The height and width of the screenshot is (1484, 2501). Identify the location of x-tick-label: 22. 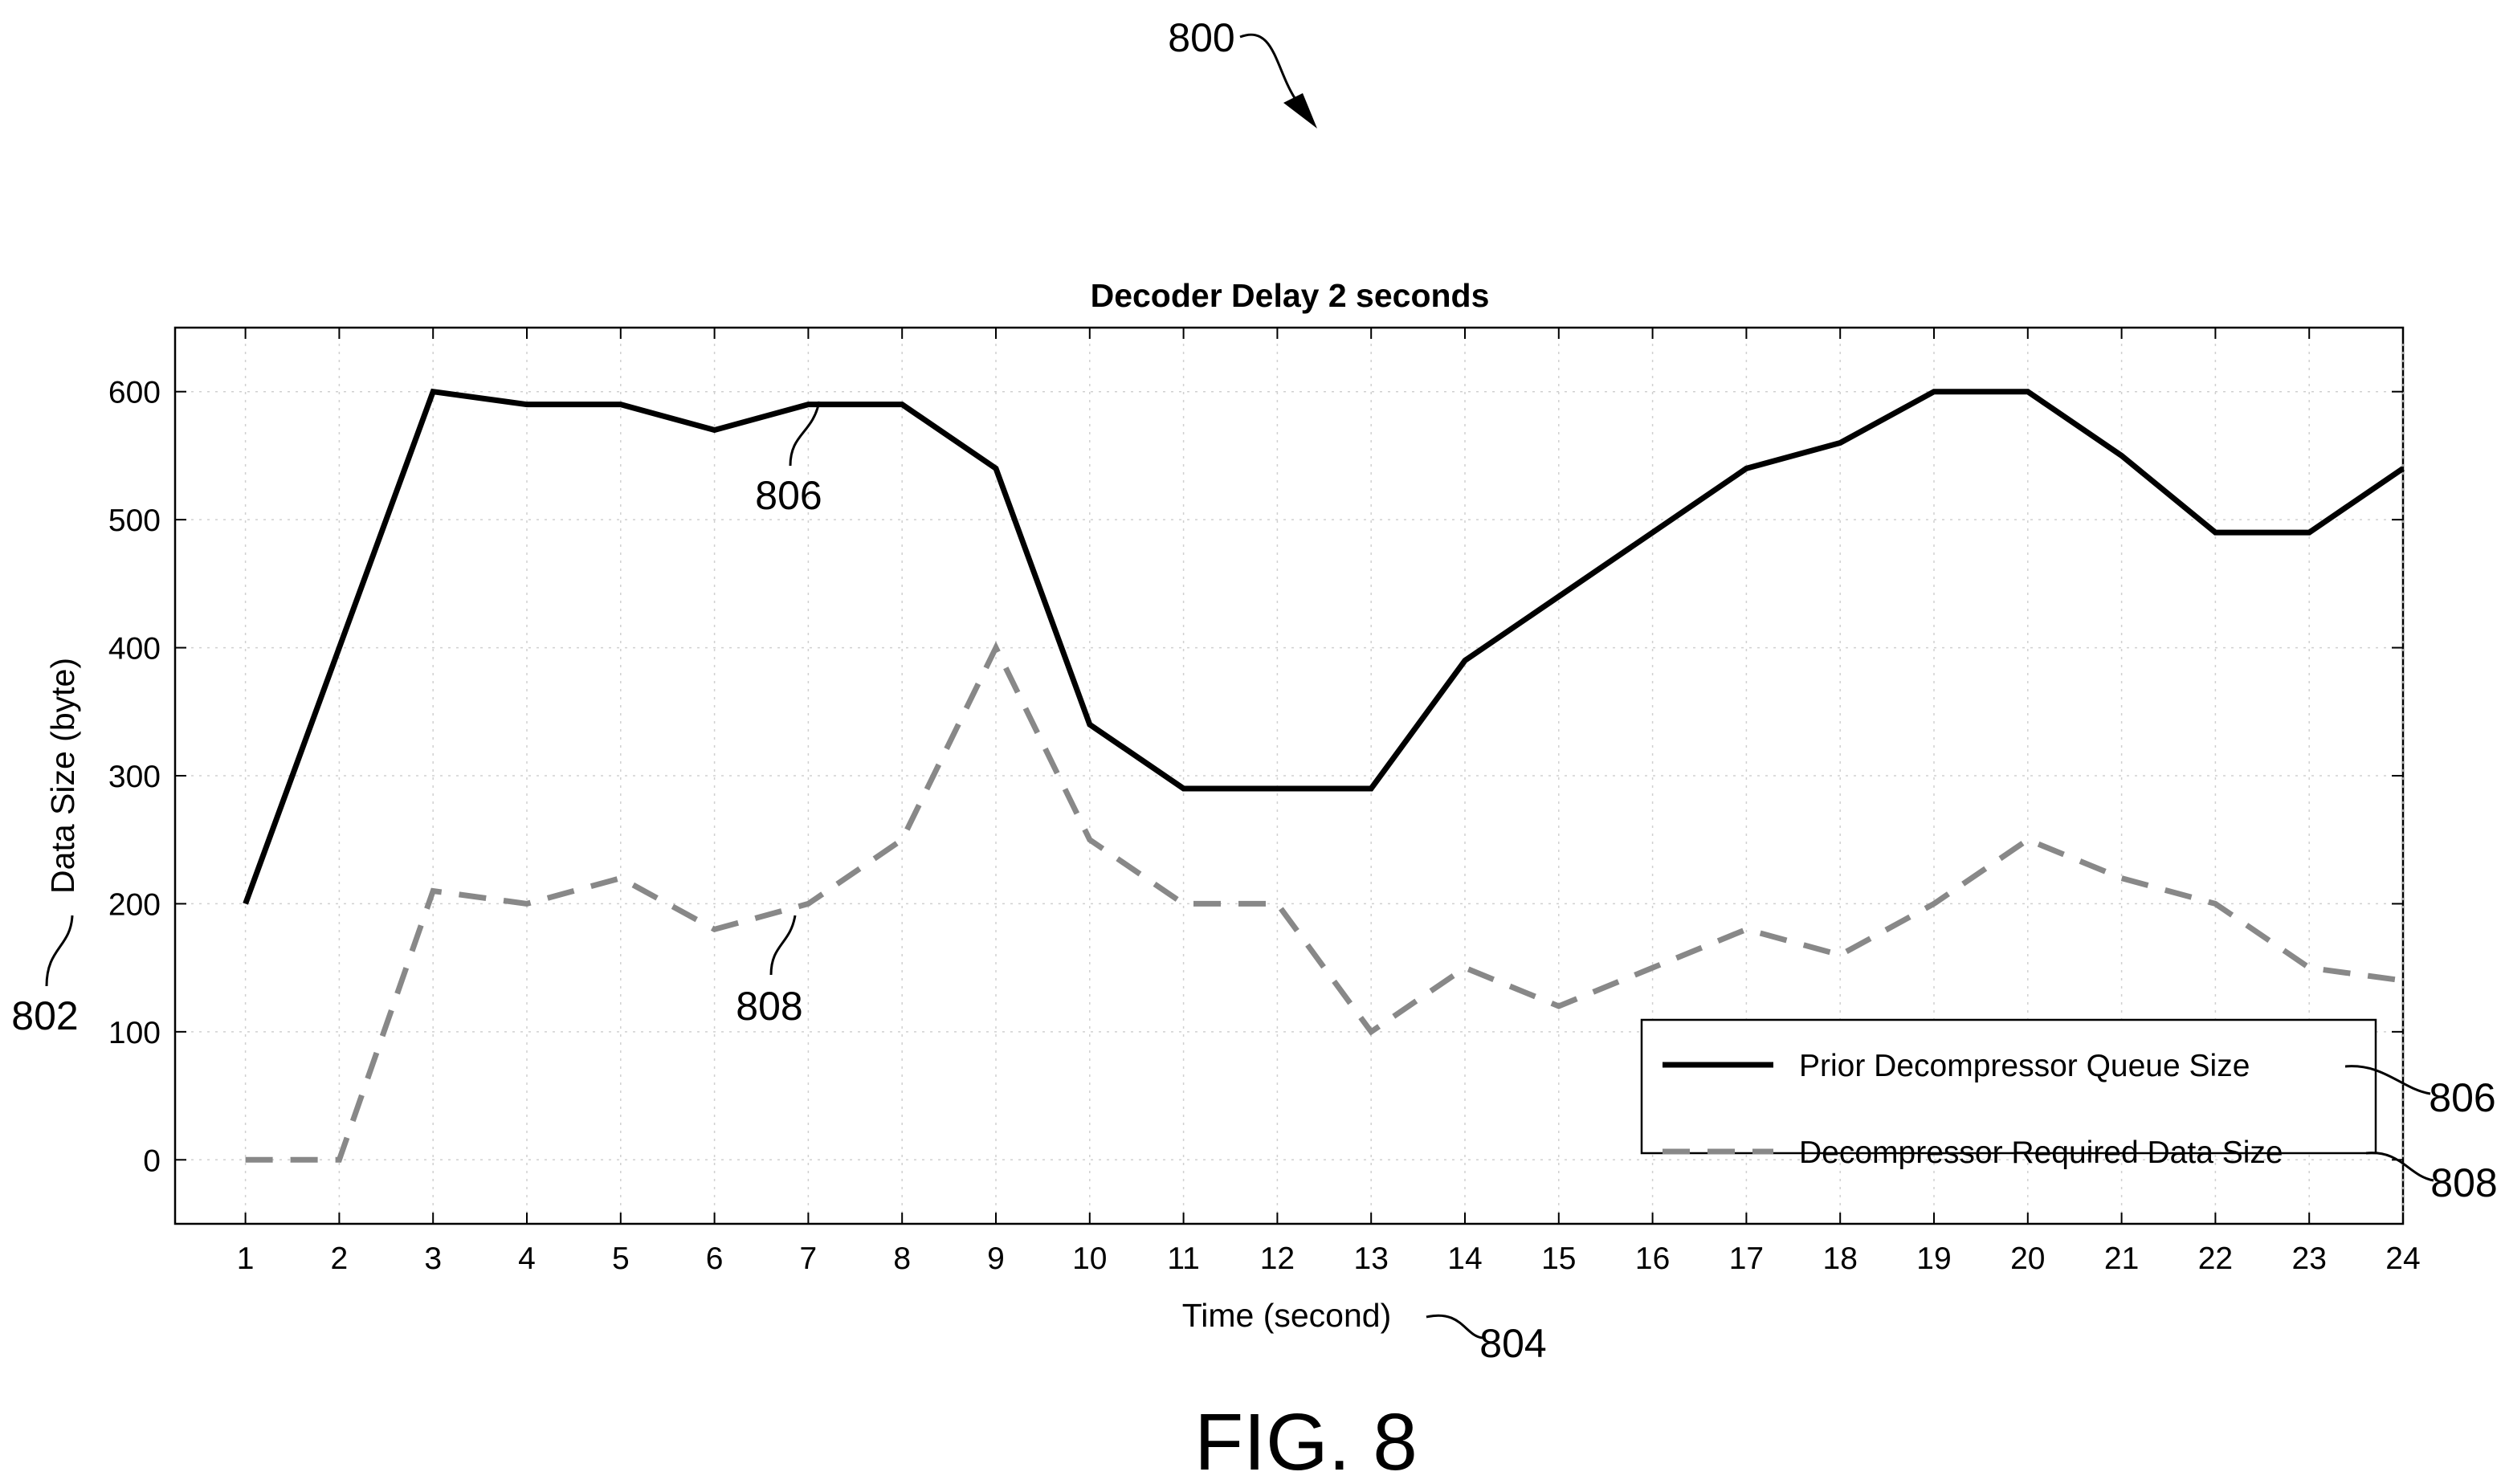
(2215, 1258).